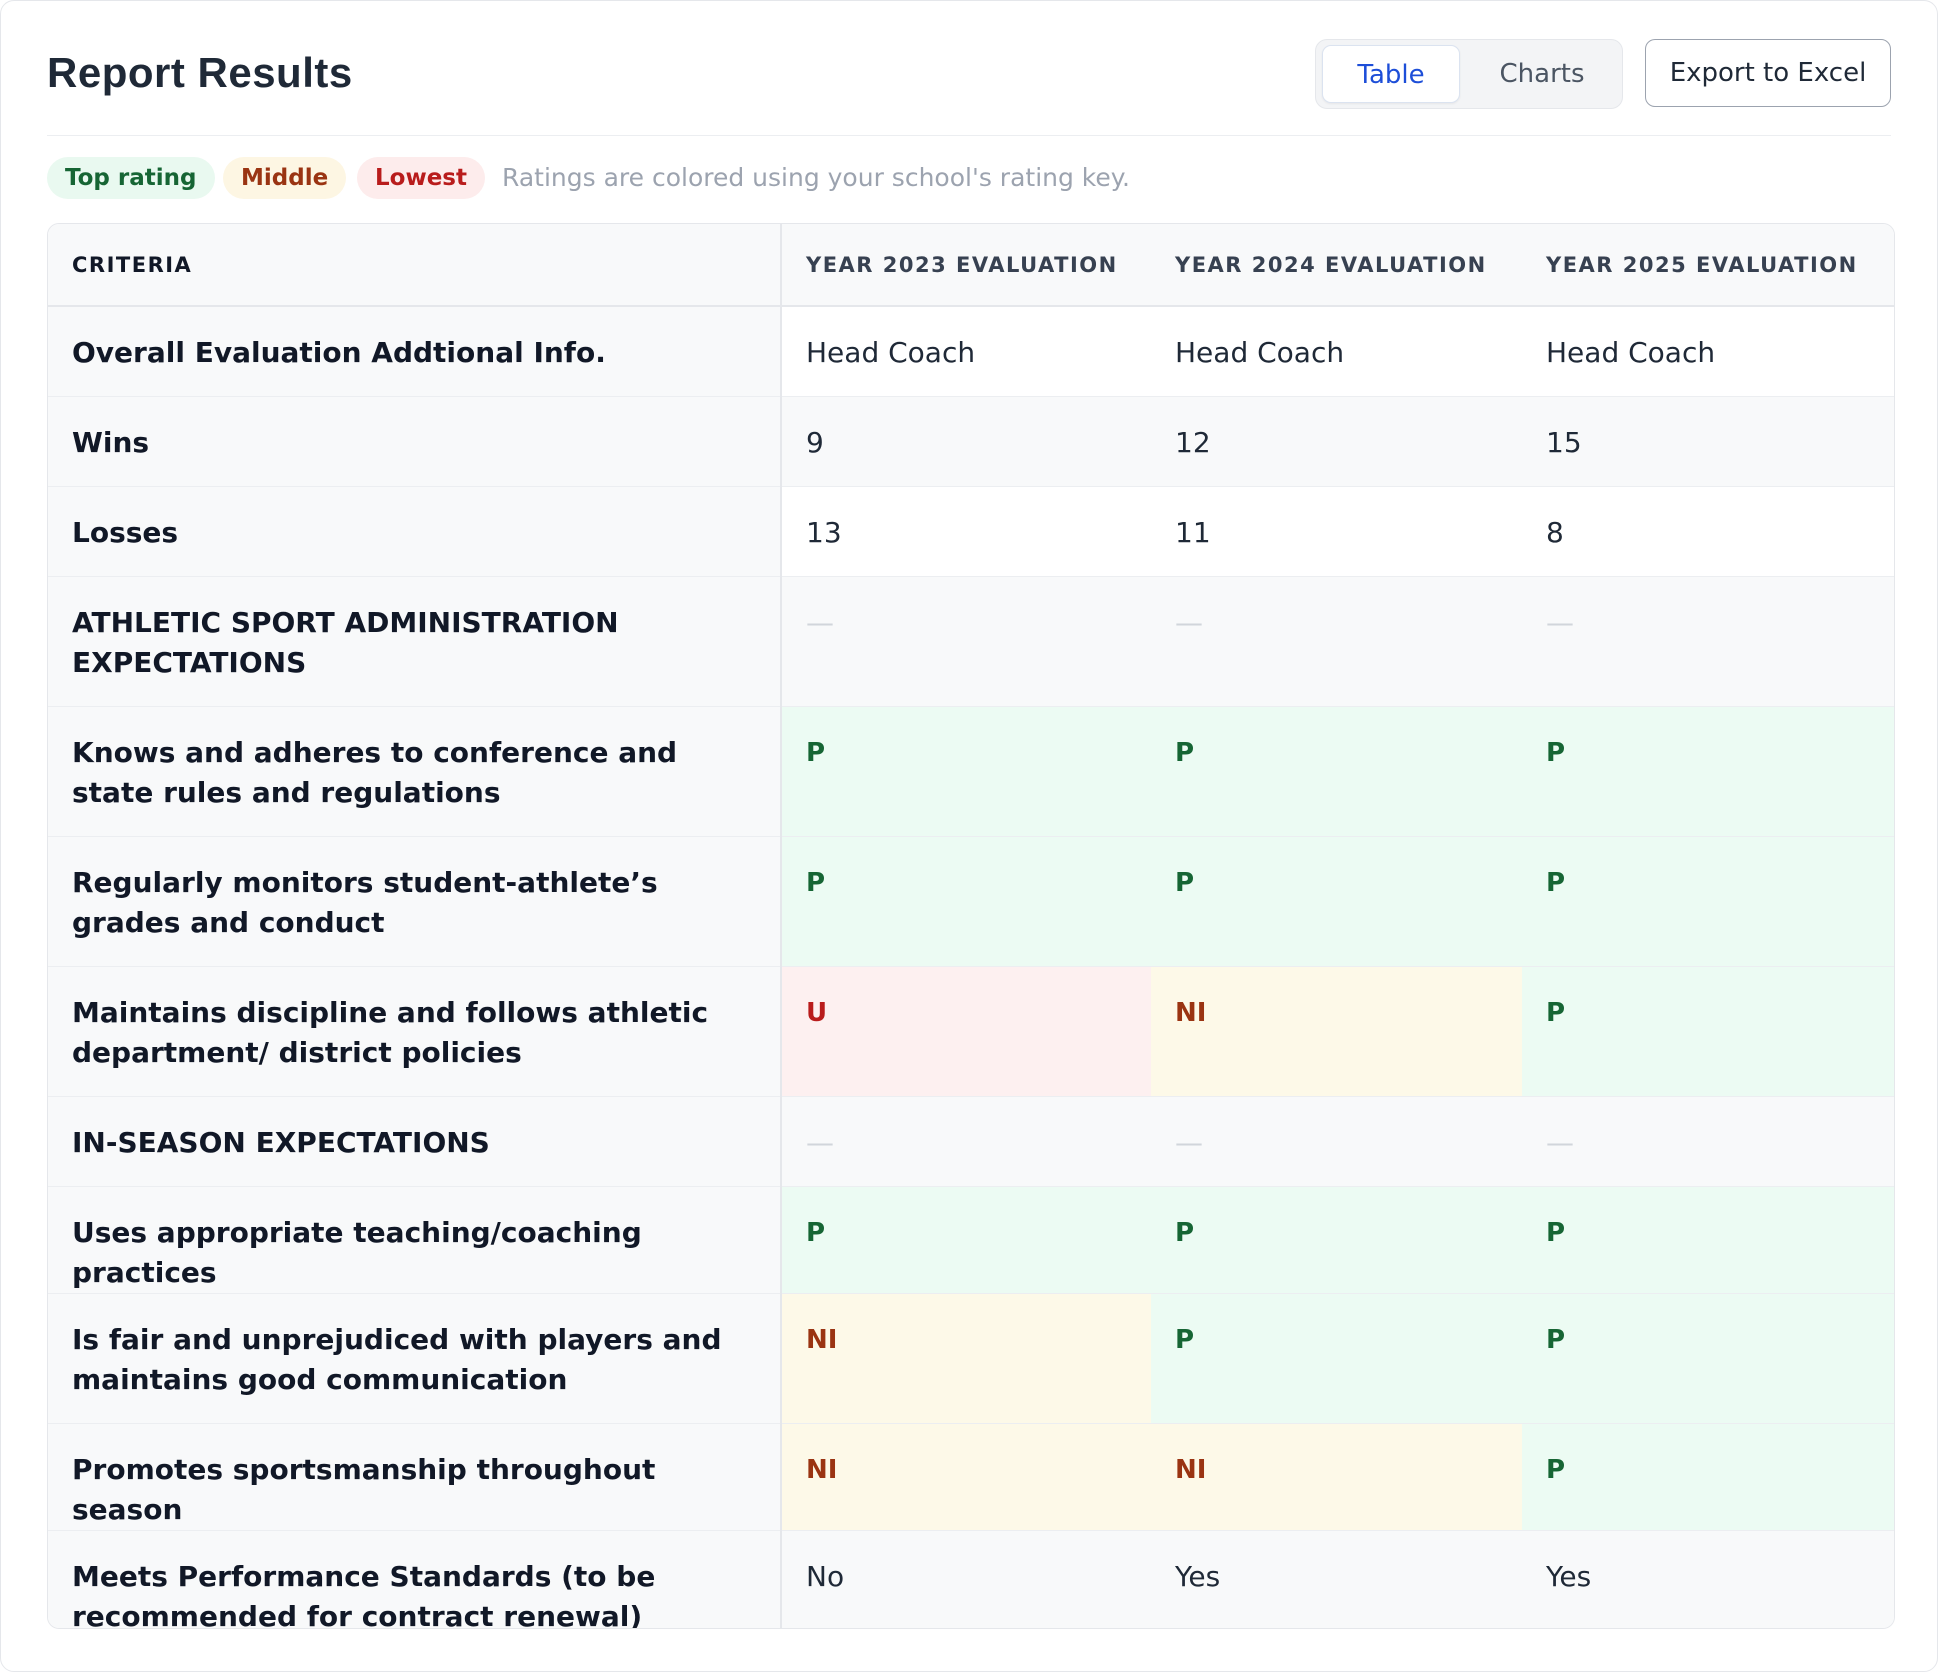  What do you see at coordinates (415, 1477) in the screenshot?
I see `criteria-cell: Promotes sportsmanship throughout season` at bounding box center [415, 1477].